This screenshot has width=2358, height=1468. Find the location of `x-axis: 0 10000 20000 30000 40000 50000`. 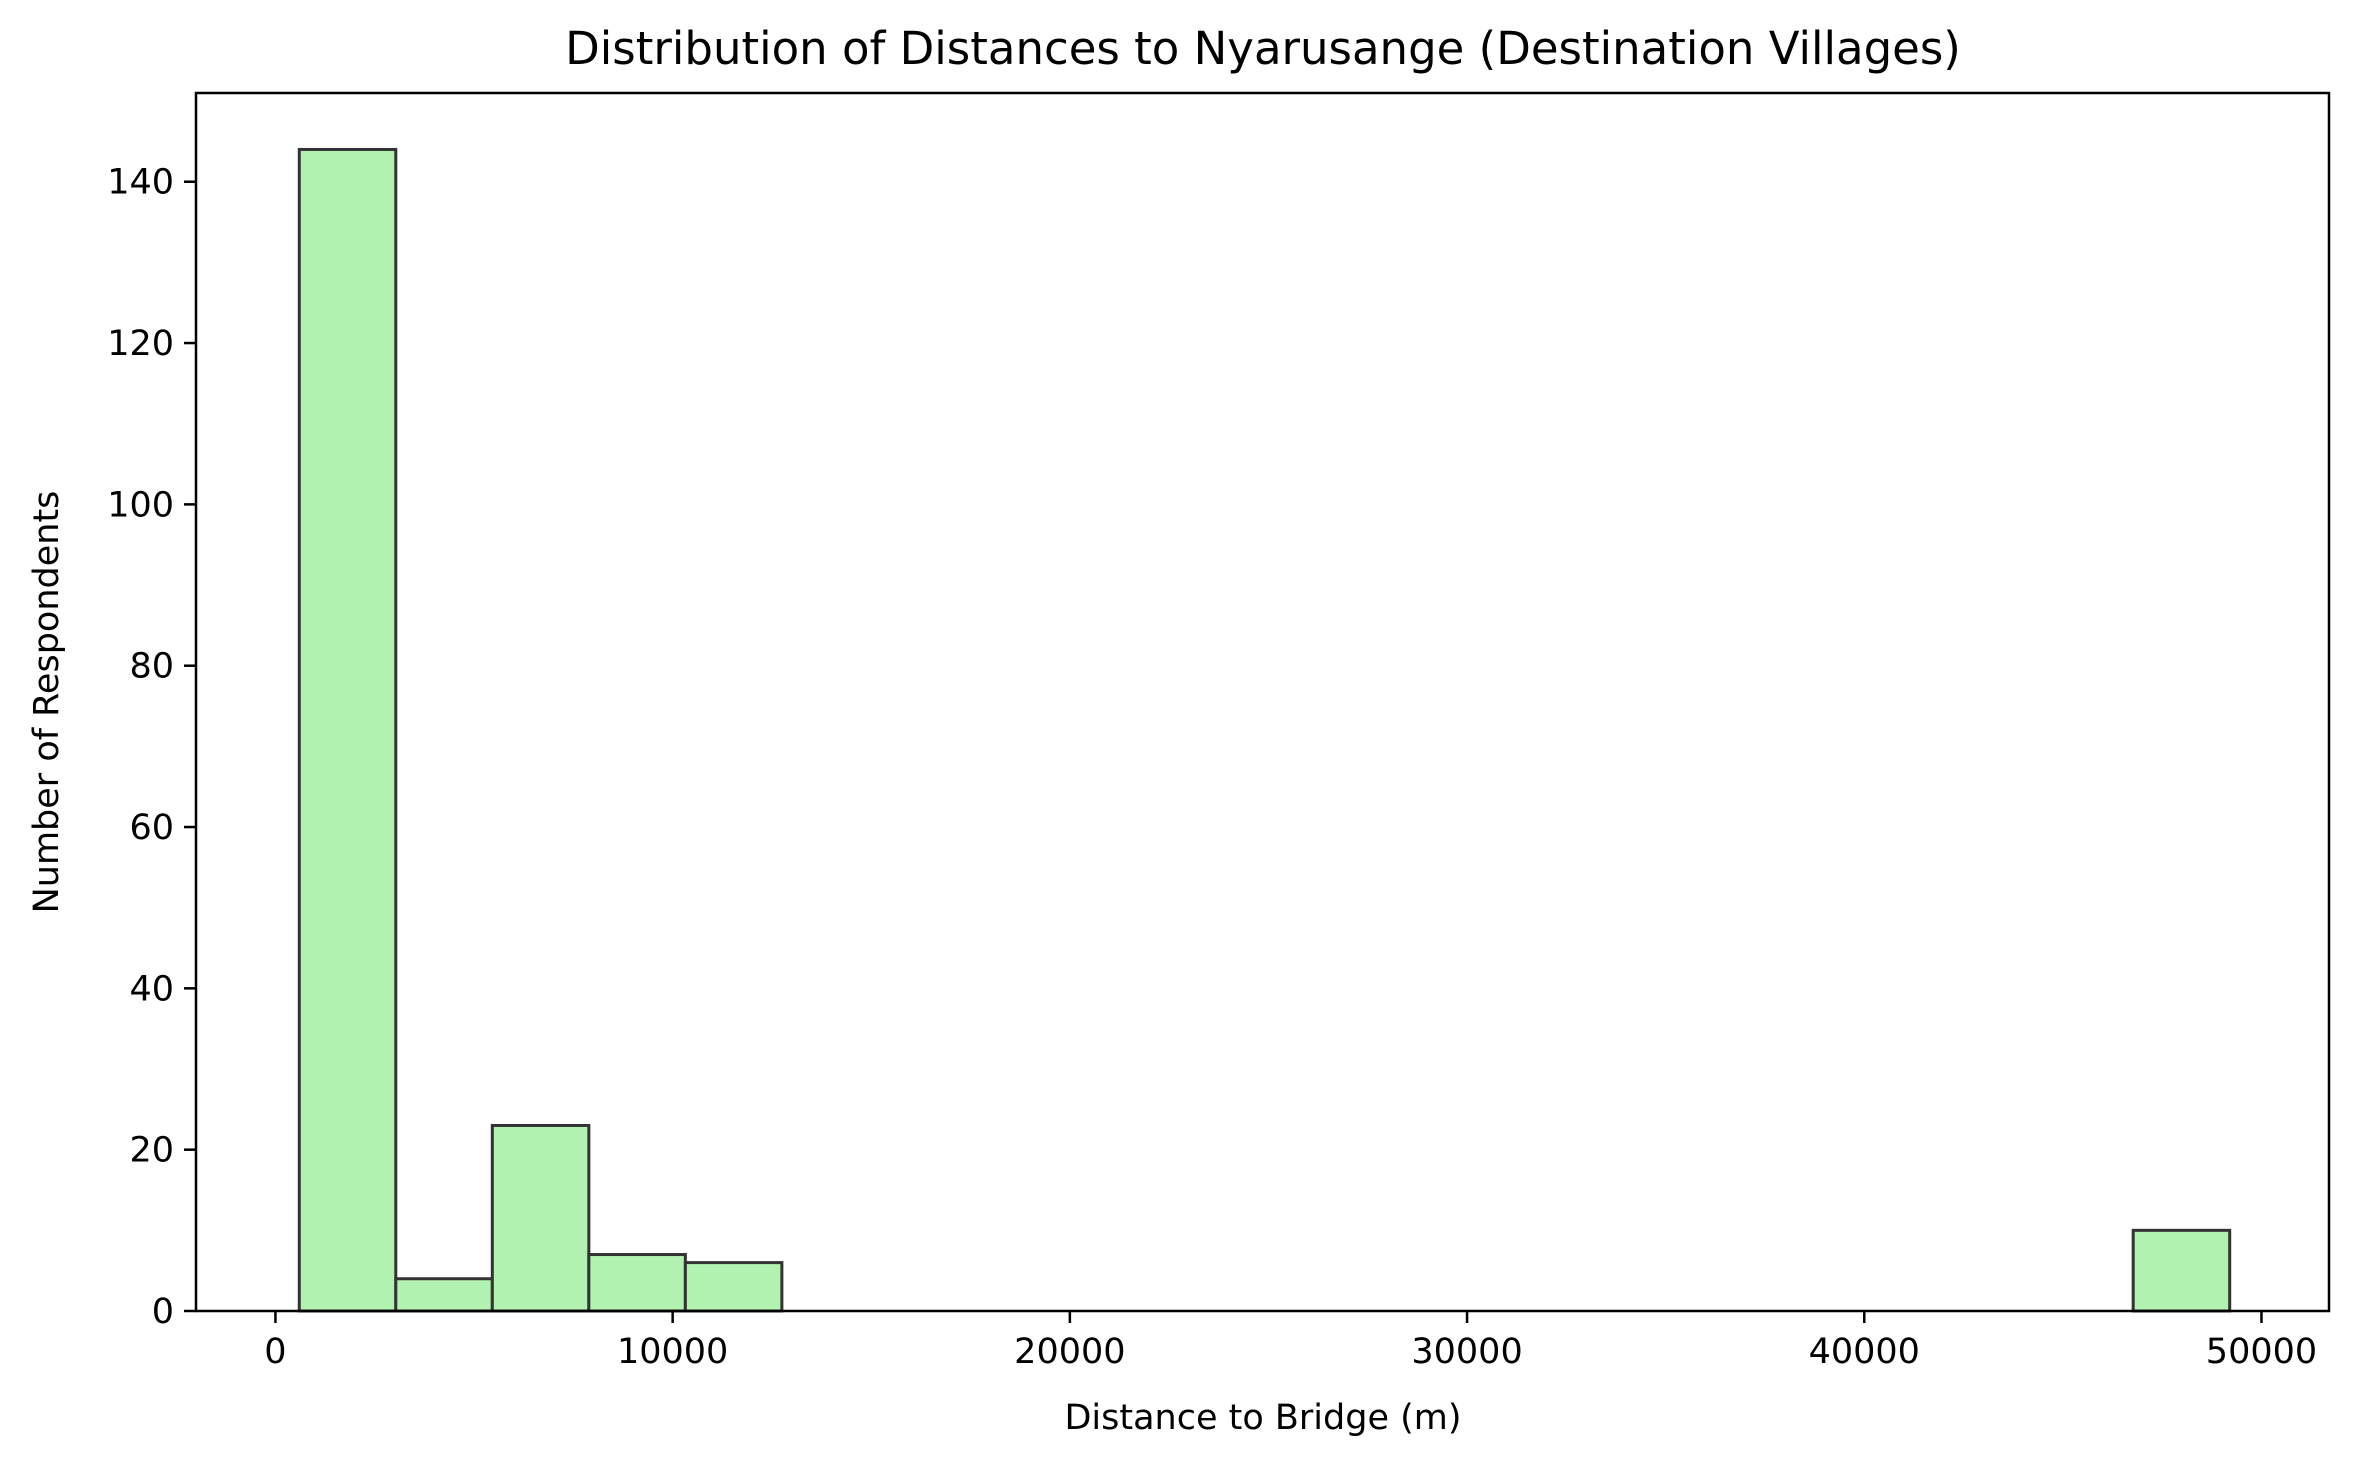

x-axis: 0 10000 20000 30000 40000 50000 is located at coordinates (1290, 1341).